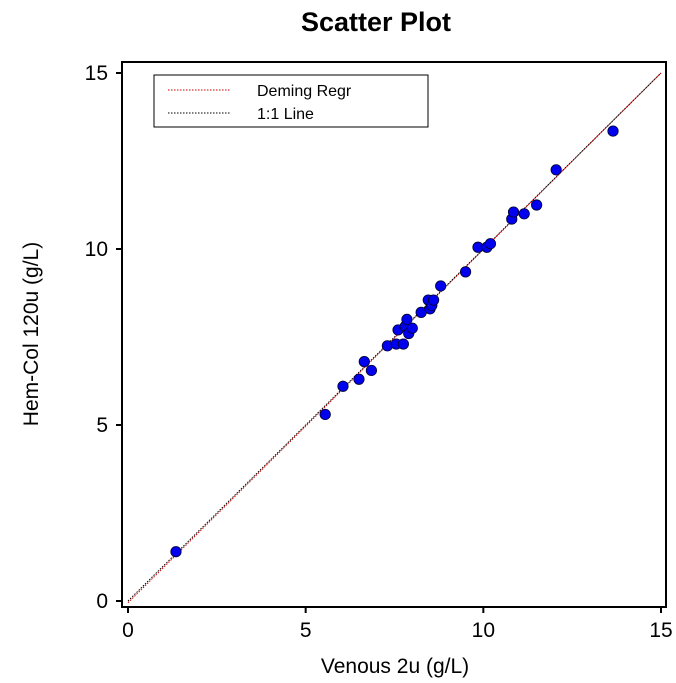  Describe the element at coordinates (102, 601) in the screenshot. I see `y-tick-label: 0` at that location.